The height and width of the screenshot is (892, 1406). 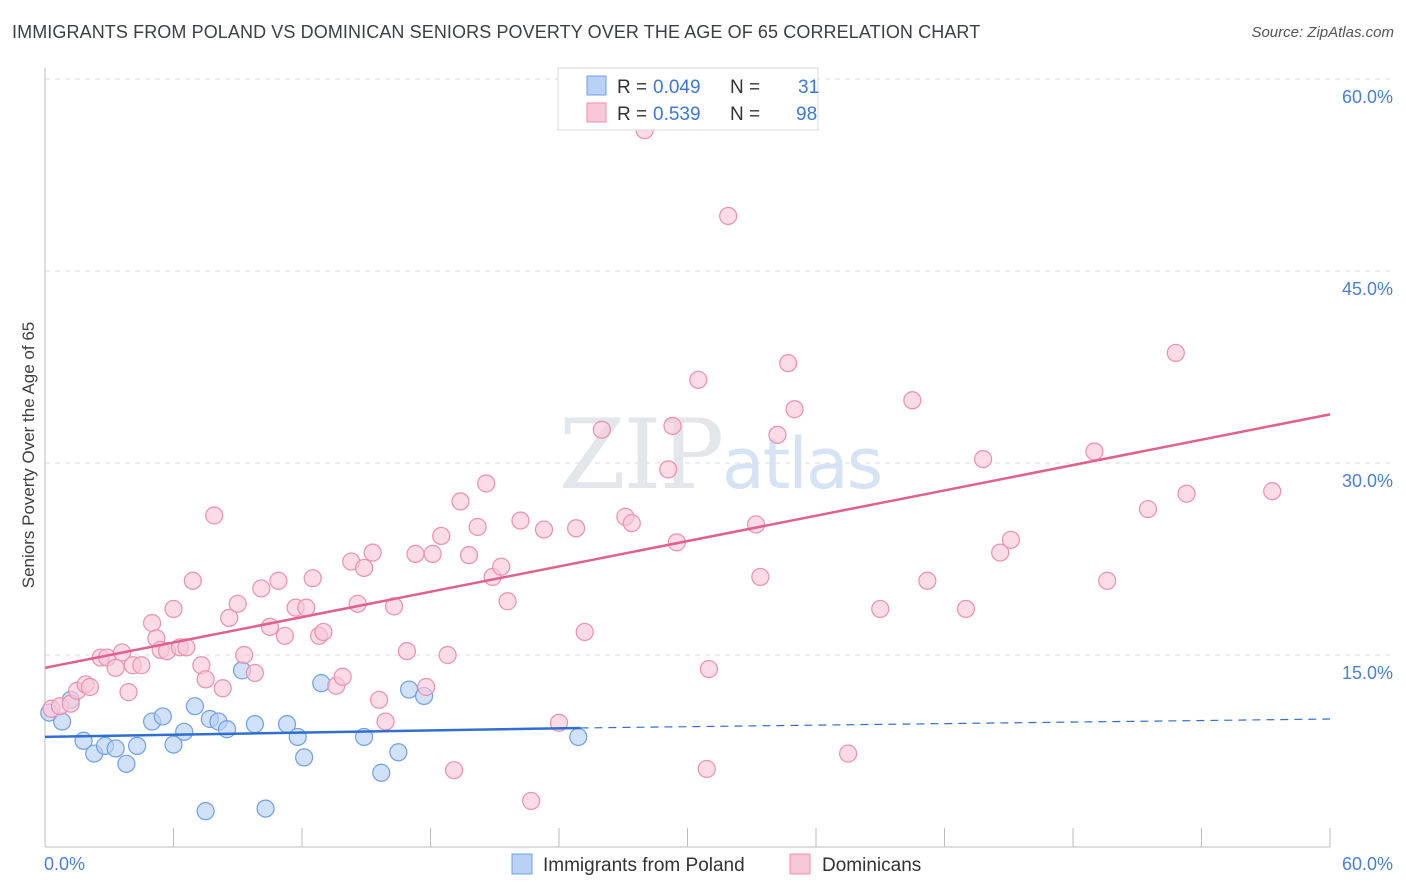 What do you see at coordinates (1367, 481) in the screenshot?
I see `y-tick-label-30: 30.0%` at bounding box center [1367, 481].